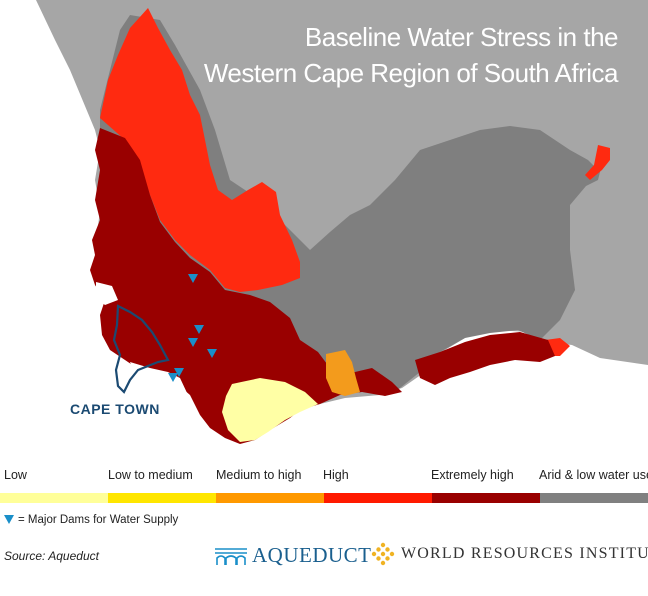 The image size is (648, 596). Describe the element at coordinates (141, 349) in the screenshot. I see `cape-town-outline` at that location.